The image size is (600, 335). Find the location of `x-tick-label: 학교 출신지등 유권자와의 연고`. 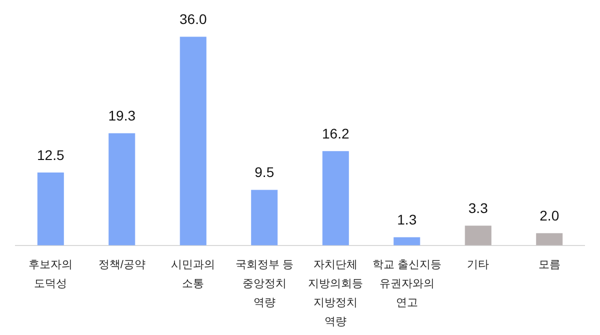

x-tick-label: 학교 출신지등 유권자와의 연고 is located at coordinates (407, 284).